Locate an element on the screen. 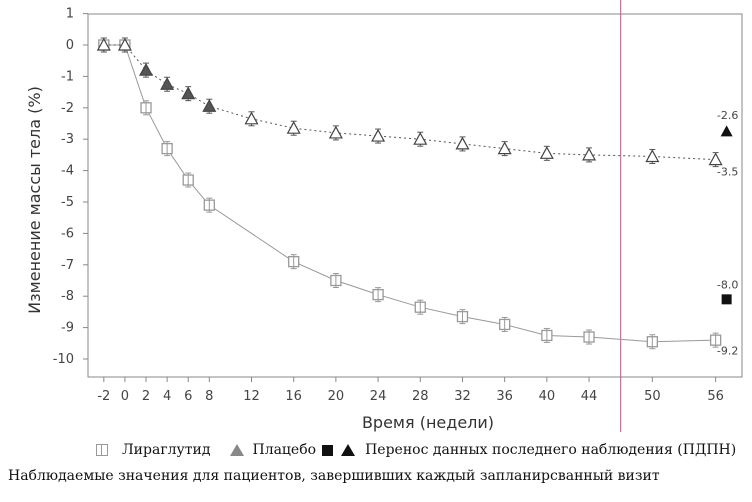 This screenshot has width=752, height=502. legend-placebo-label: Плацебо is located at coordinates (284, 450).